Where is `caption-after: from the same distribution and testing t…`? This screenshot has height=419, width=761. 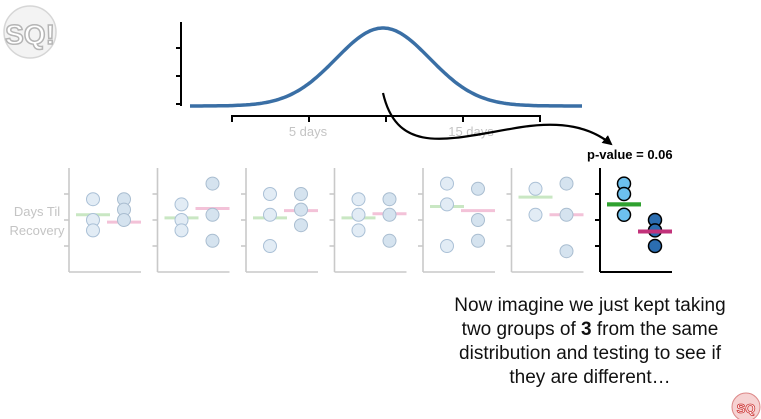 caption-after: from the same distribution and testing t… is located at coordinates (590, 353).